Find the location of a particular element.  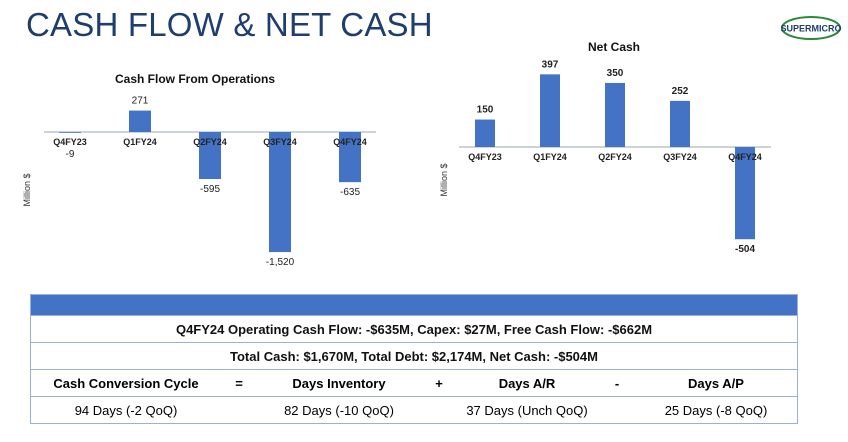

data-label: -1,520 is located at coordinates (280, 262).